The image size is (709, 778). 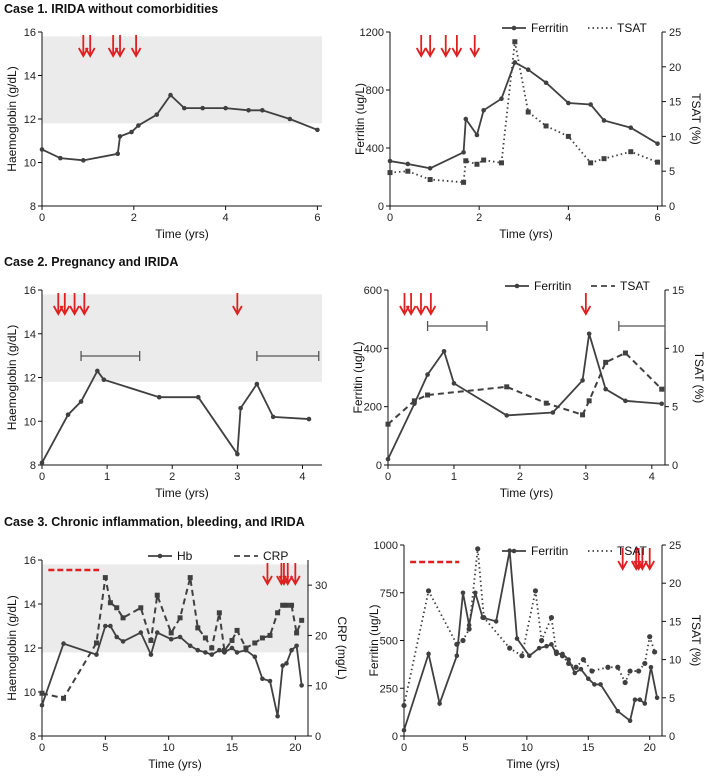 I want to click on case2-ferritin-y2label: TSAT (%), so click(x=699, y=378).